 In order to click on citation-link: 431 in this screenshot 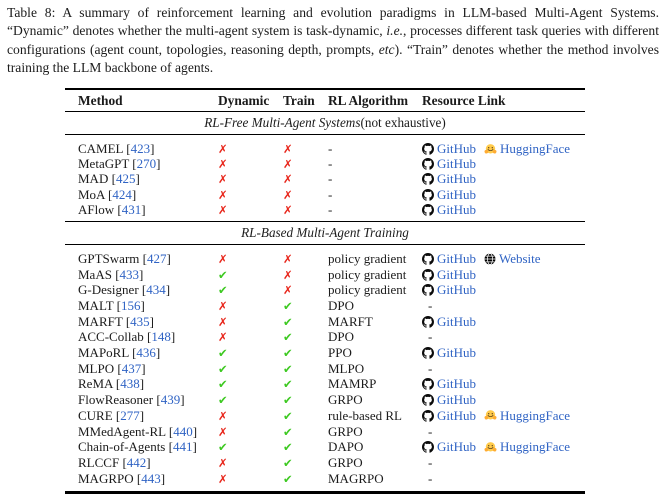, I will do `click(131, 209)`.